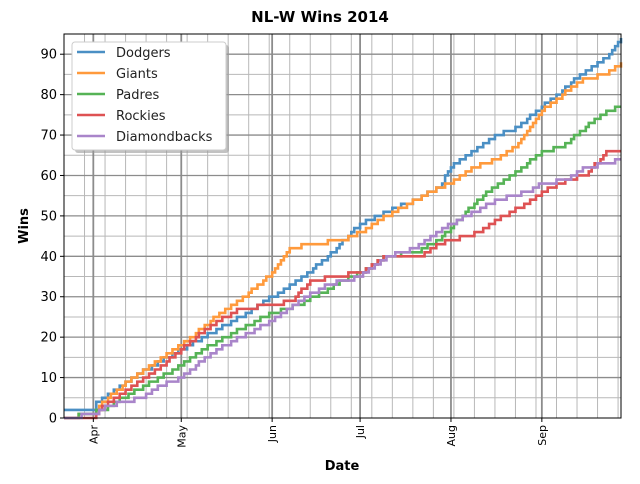 This screenshot has height=484, width=640. What do you see at coordinates (342, 466) in the screenshot?
I see `x-axis-label: Date` at bounding box center [342, 466].